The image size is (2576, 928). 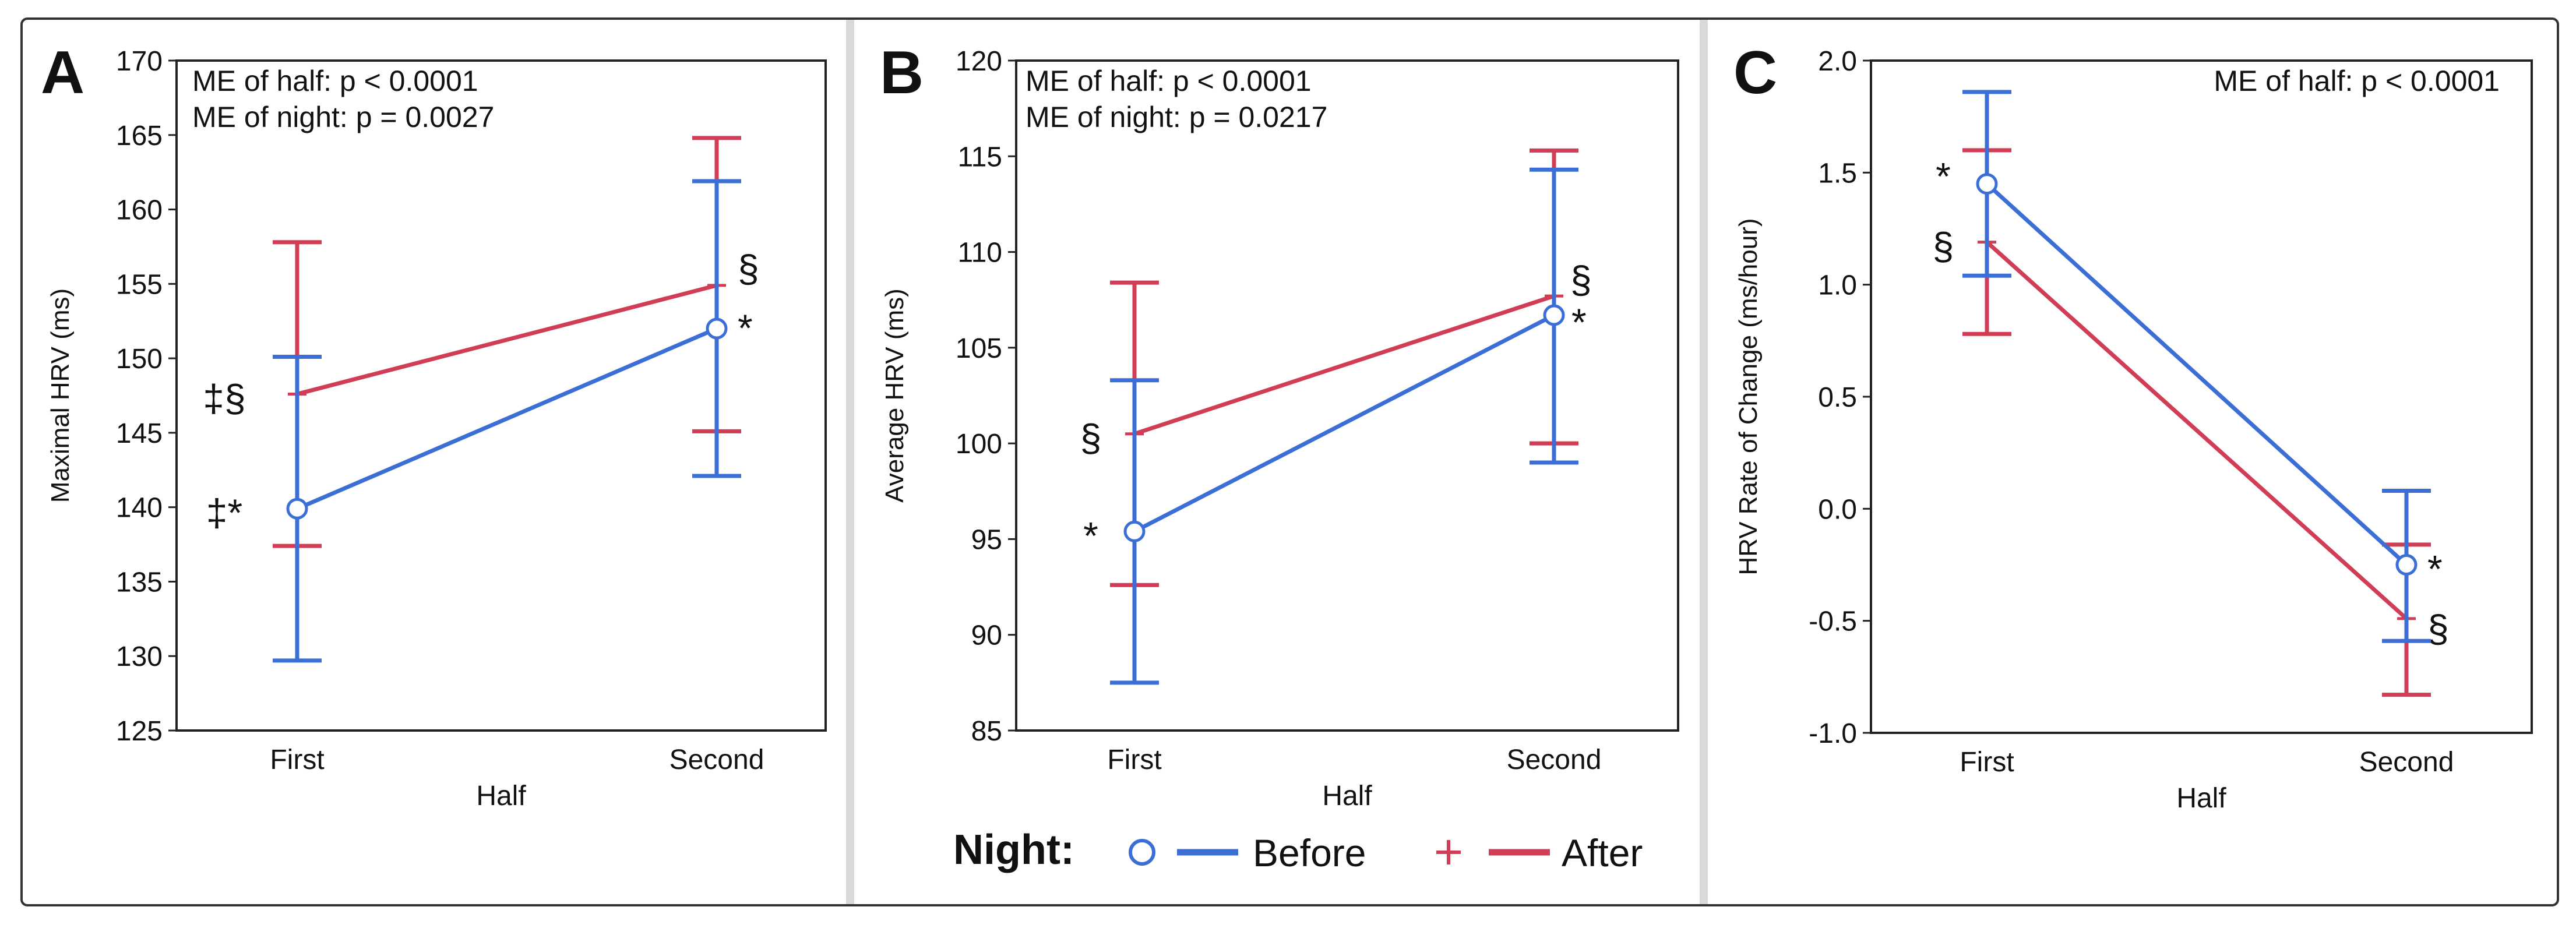 What do you see at coordinates (139, 656) in the screenshot?
I see `y-tick-label: 130` at bounding box center [139, 656].